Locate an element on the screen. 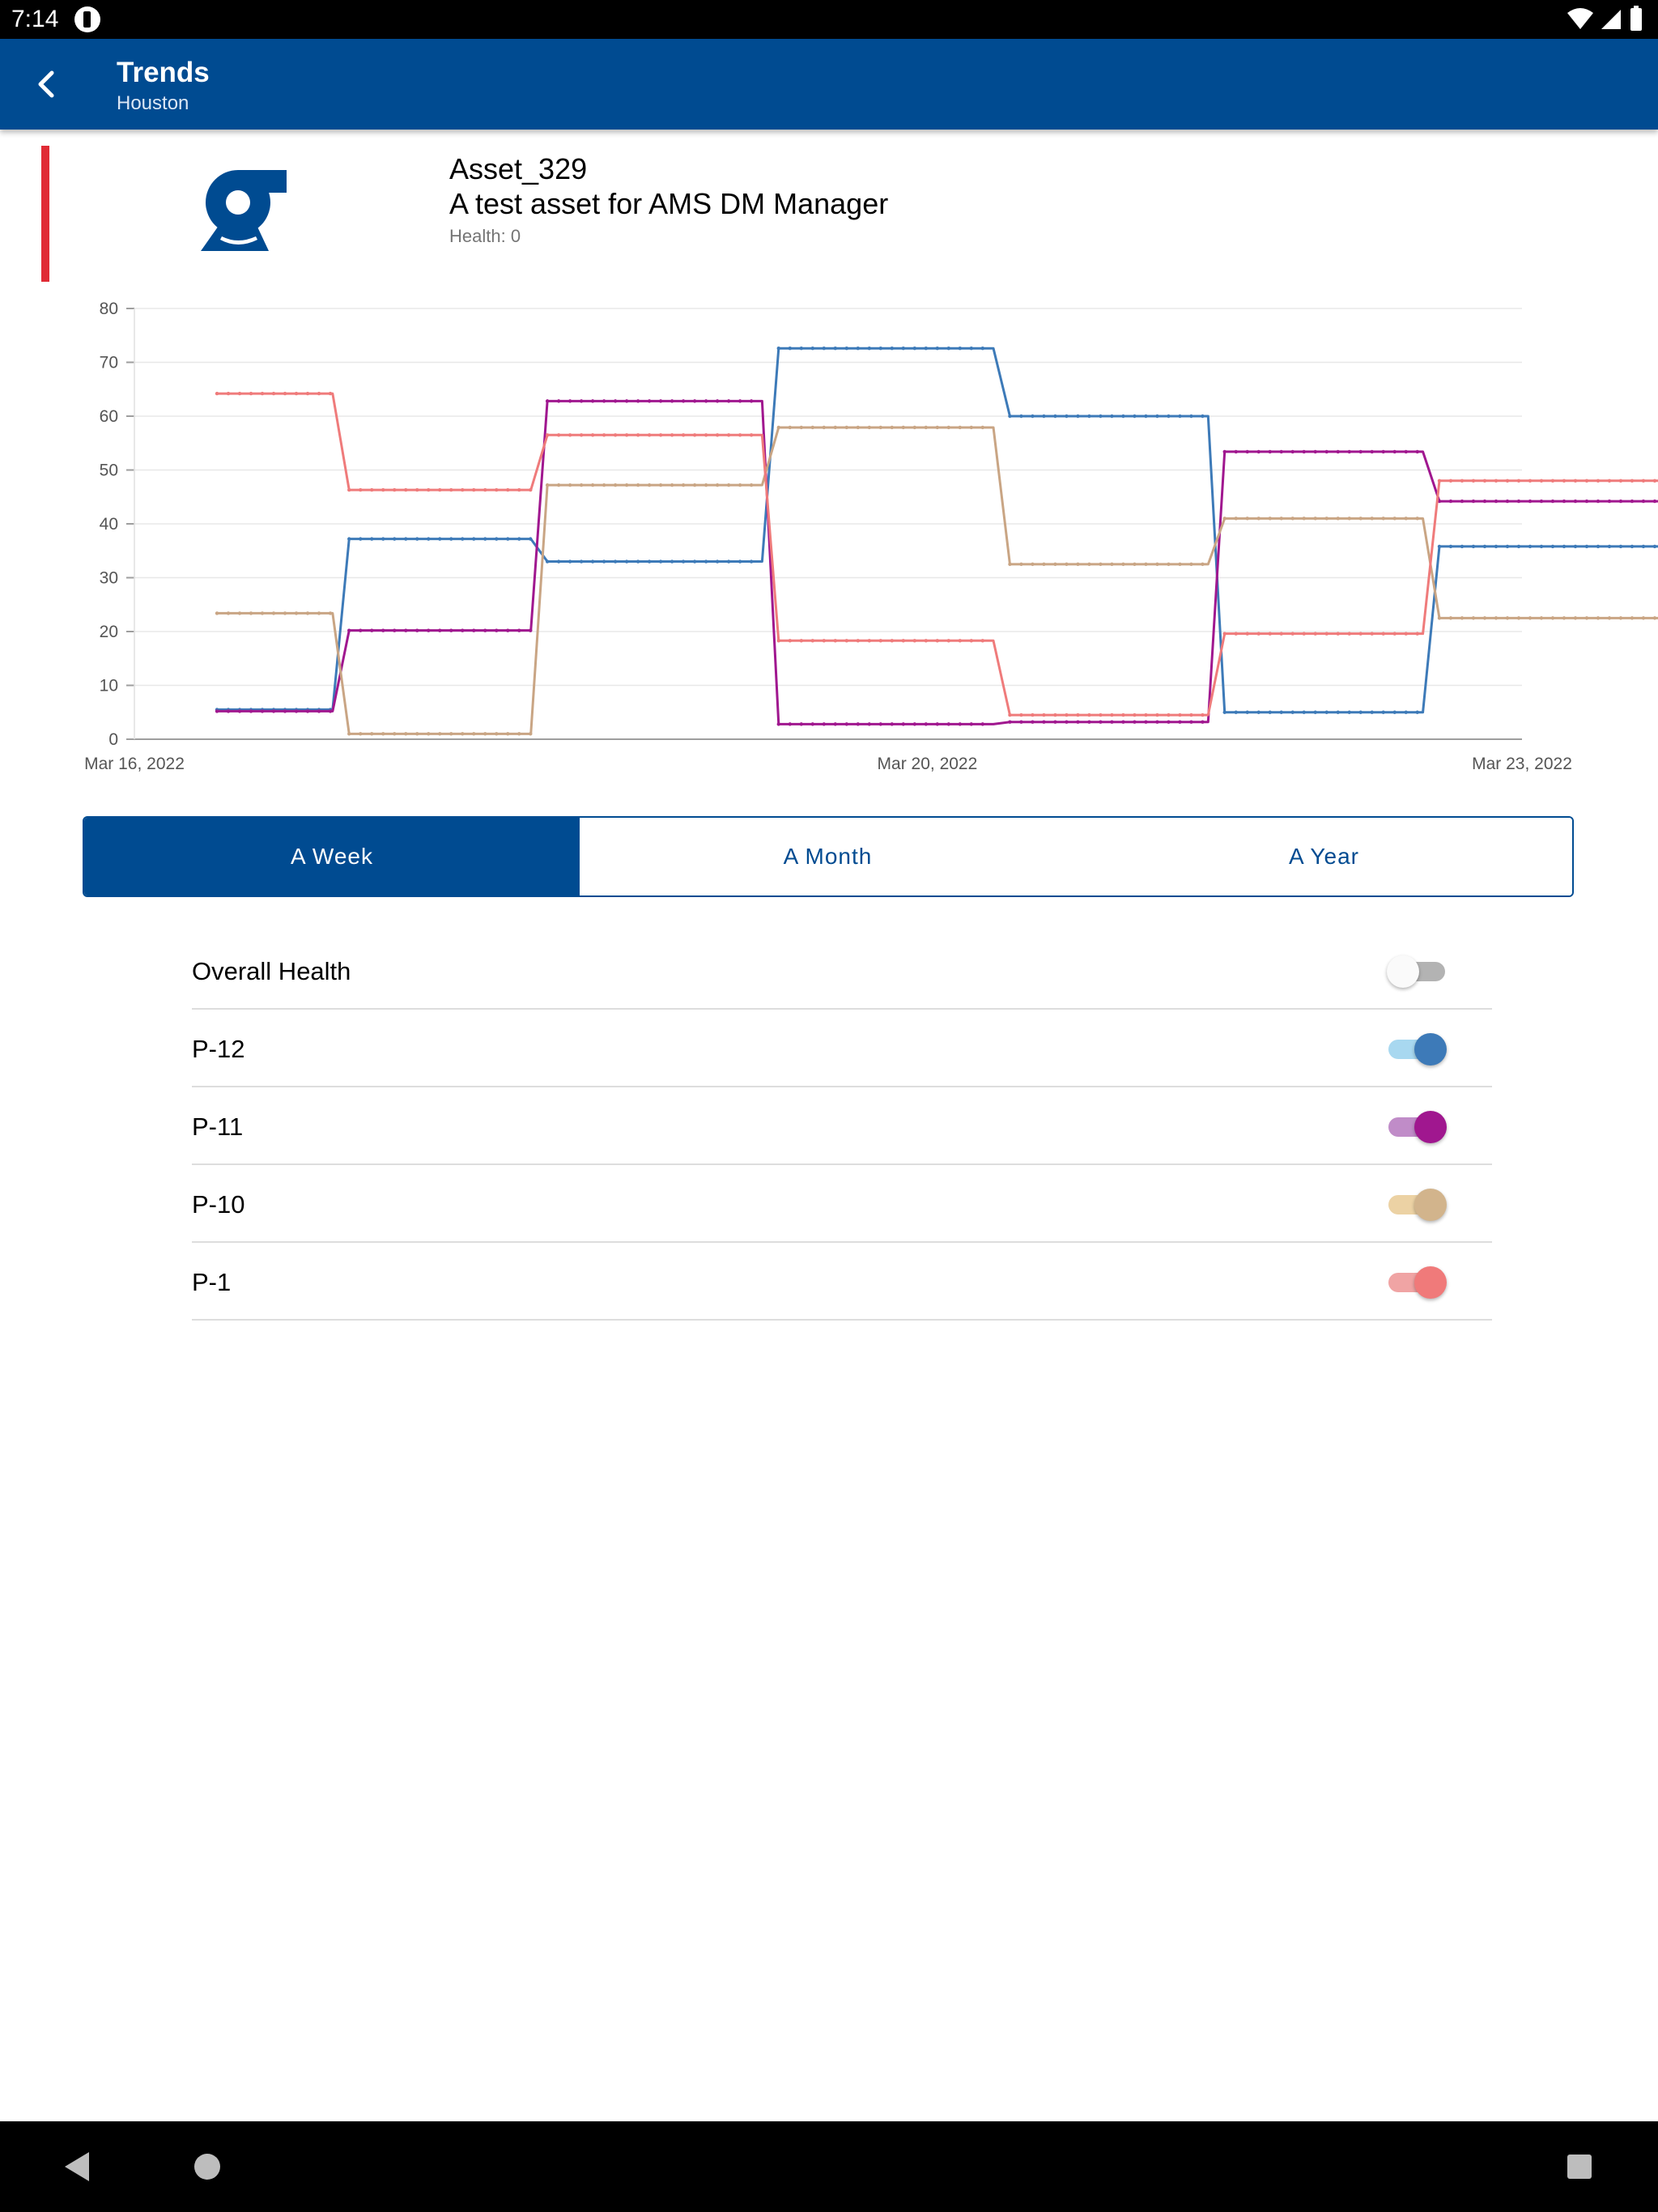 The image size is (1658, 2212). tab-a-month: A Month is located at coordinates (828, 857).